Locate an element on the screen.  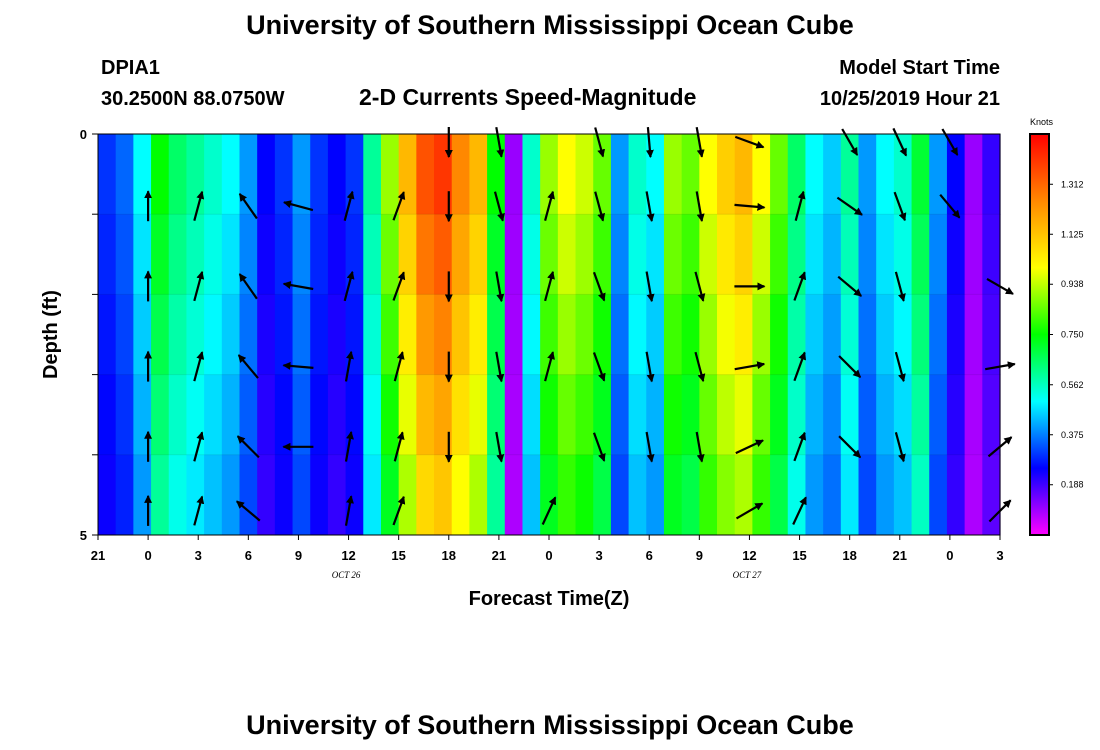
y-axis: 05 is located at coordinates (89, 335).